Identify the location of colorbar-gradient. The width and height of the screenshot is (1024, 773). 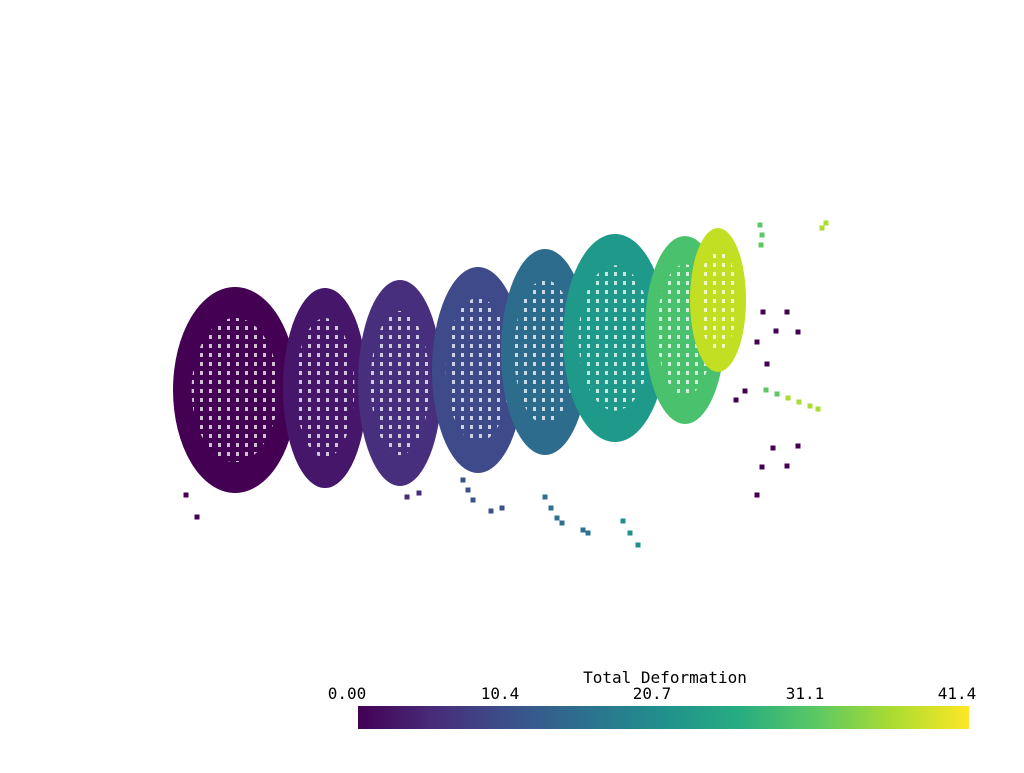
(663, 717).